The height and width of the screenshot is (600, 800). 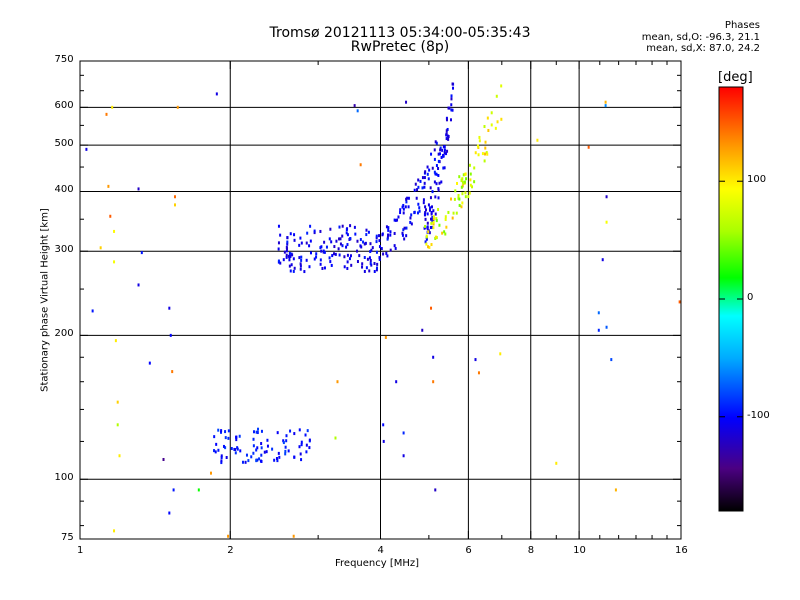 What do you see at coordinates (45, 300) in the screenshot?
I see `y-axis-label: Stationary phase Virtual Height [km]` at bounding box center [45, 300].